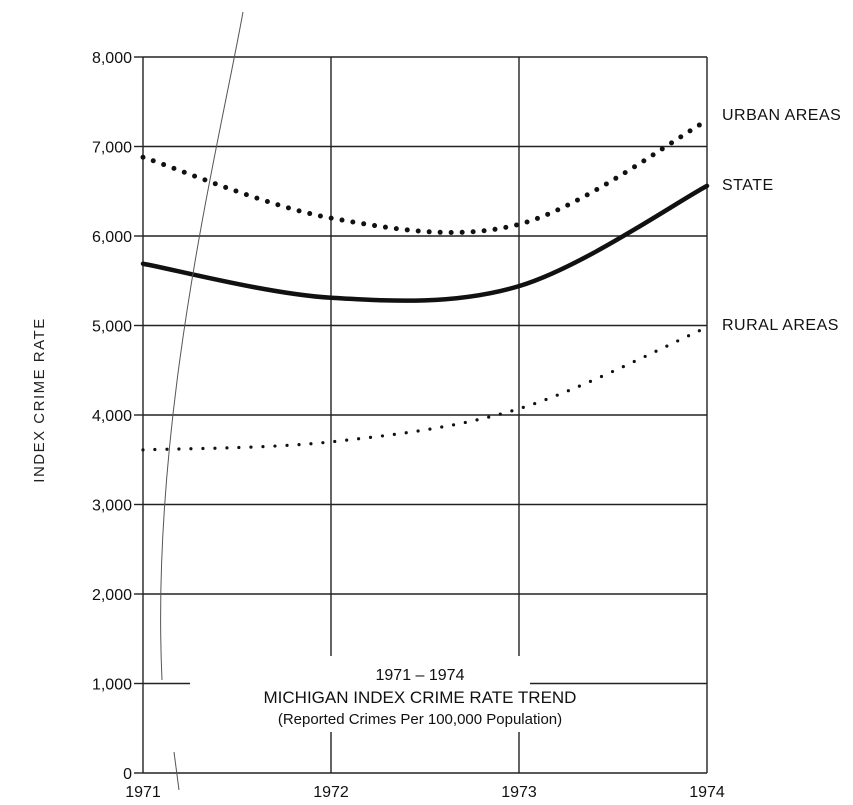 The width and height of the screenshot is (853, 805). Describe the element at coordinates (112, 327) in the screenshot. I see `y-tick-label: 5,000` at that location.